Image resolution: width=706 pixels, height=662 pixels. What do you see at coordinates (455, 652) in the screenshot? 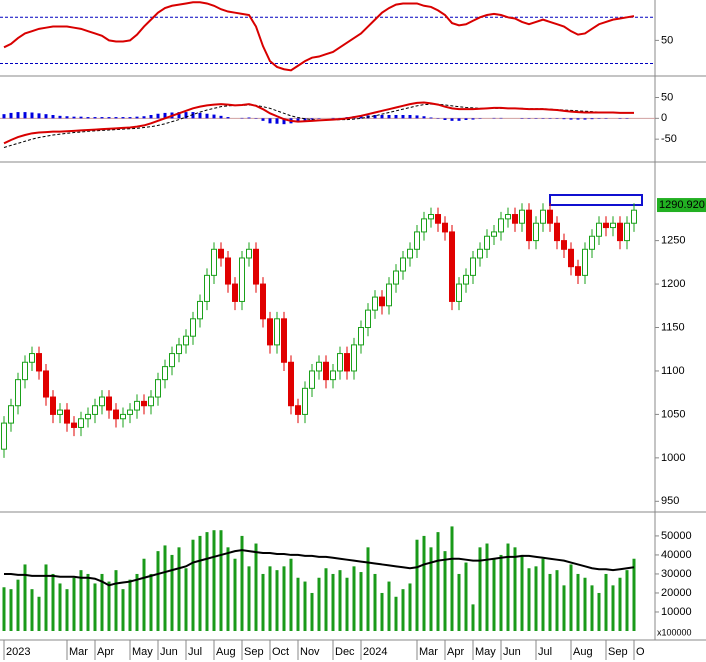
I see `x-tick-label: Apr` at bounding box center [455, 652].